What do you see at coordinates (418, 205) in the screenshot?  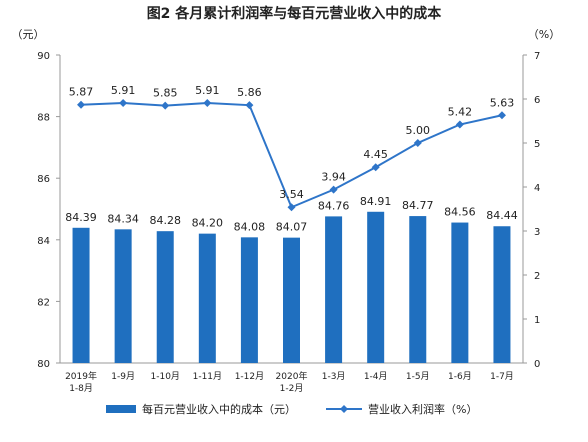 I see `bar-data-label: 84.77` at bounding box center [418, 205].